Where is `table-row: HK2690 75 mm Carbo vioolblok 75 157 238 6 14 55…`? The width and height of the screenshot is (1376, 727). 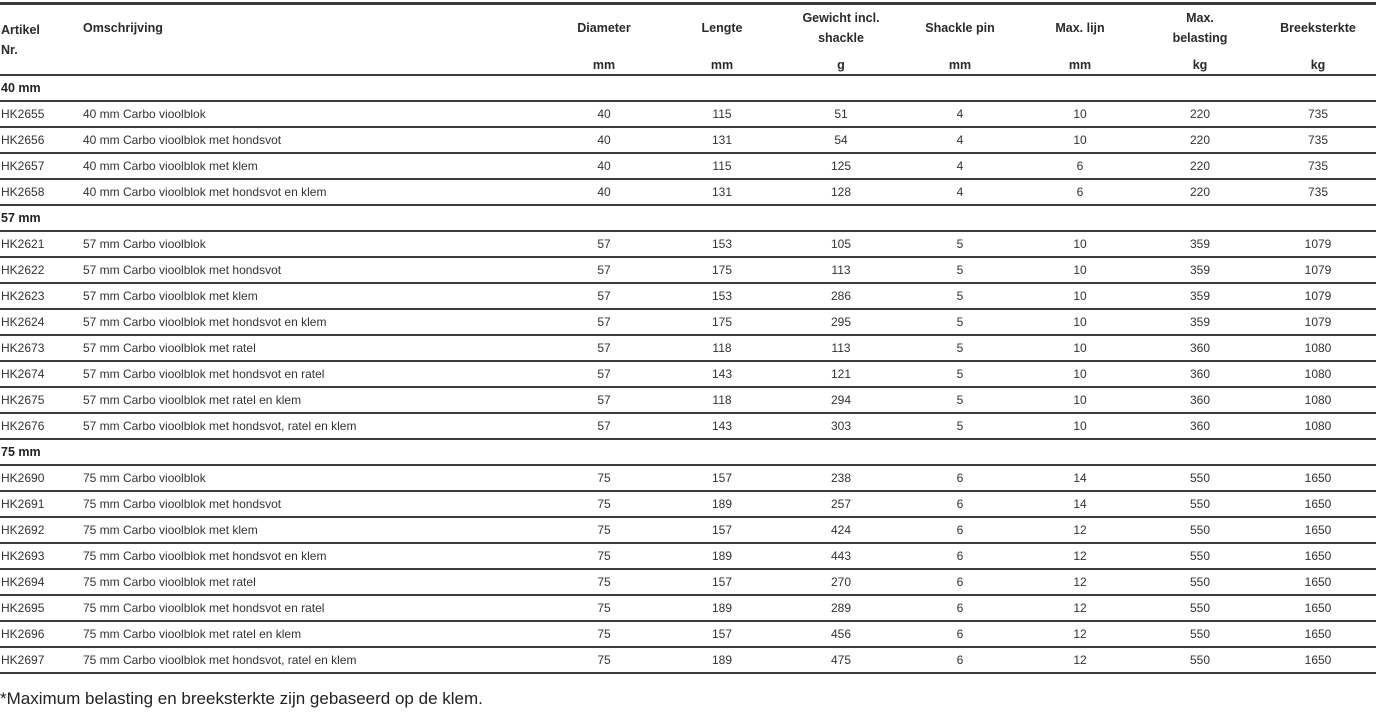 table-row: HK2690 75 mm Carbo vioolblok 75 157 238 6 14 55… is located at coordinates (688, 477).